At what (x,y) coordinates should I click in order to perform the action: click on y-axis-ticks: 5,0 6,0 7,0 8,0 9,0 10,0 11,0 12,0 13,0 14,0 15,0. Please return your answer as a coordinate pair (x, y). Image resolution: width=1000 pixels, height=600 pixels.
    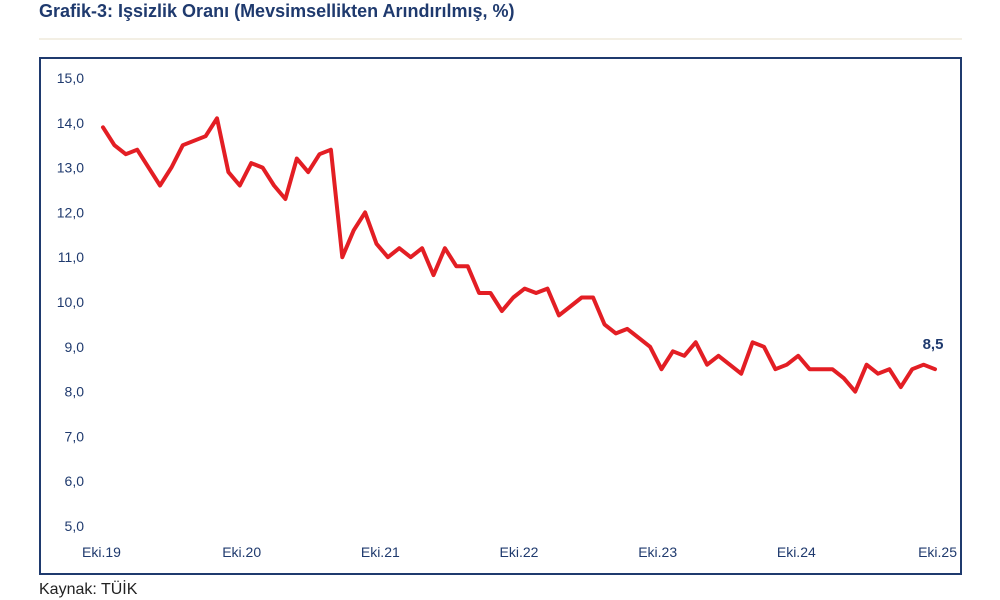
    Looking at the image, I should click on (70, 302).